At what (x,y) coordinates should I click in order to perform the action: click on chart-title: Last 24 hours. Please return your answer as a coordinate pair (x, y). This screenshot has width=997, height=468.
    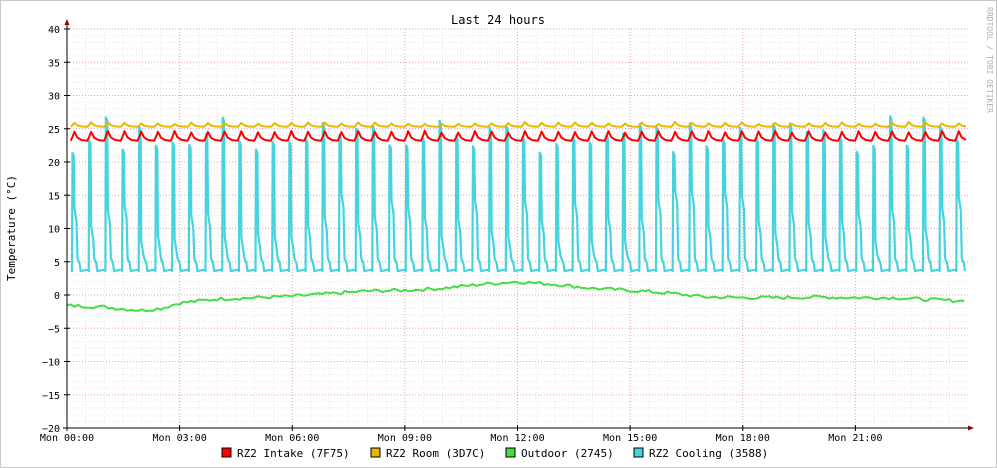
    Looking at the image, I should click on (498, 20).